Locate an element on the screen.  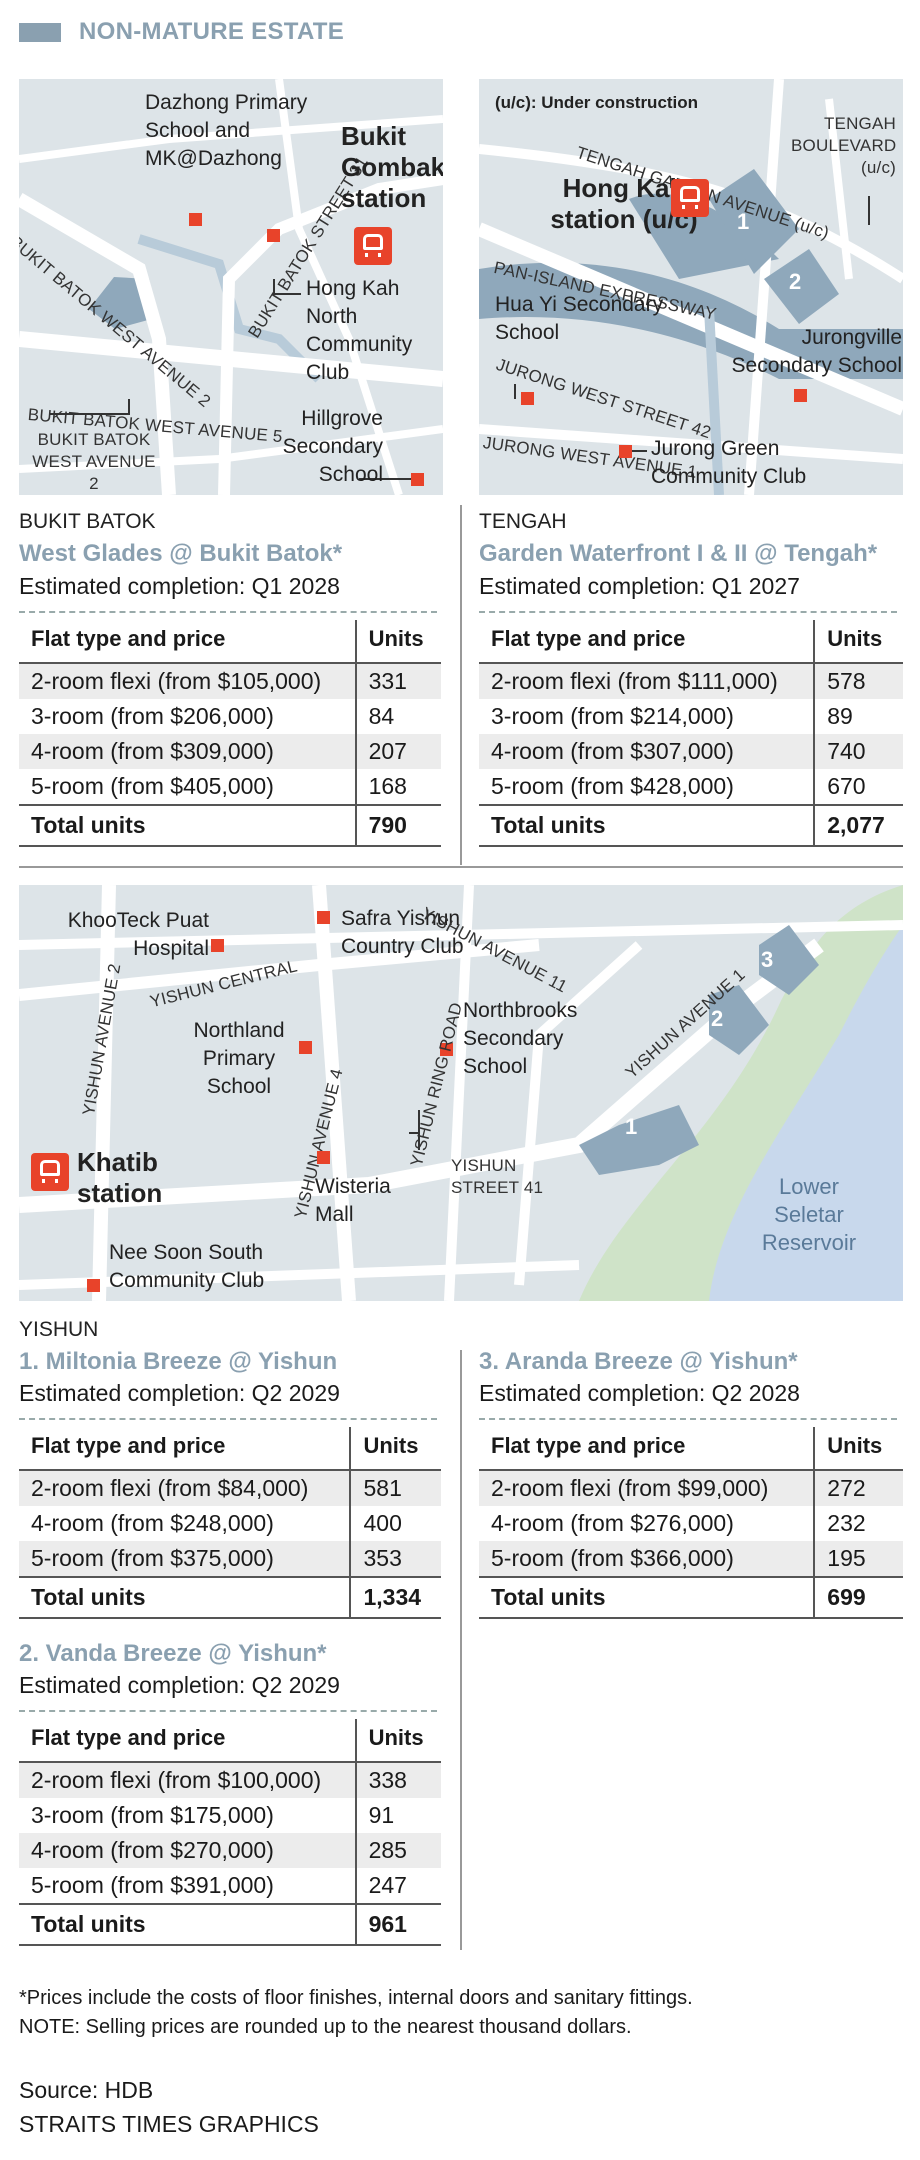
cell-type: 2-room flexi (from $99,000) is located at coordinates (647, 1488).